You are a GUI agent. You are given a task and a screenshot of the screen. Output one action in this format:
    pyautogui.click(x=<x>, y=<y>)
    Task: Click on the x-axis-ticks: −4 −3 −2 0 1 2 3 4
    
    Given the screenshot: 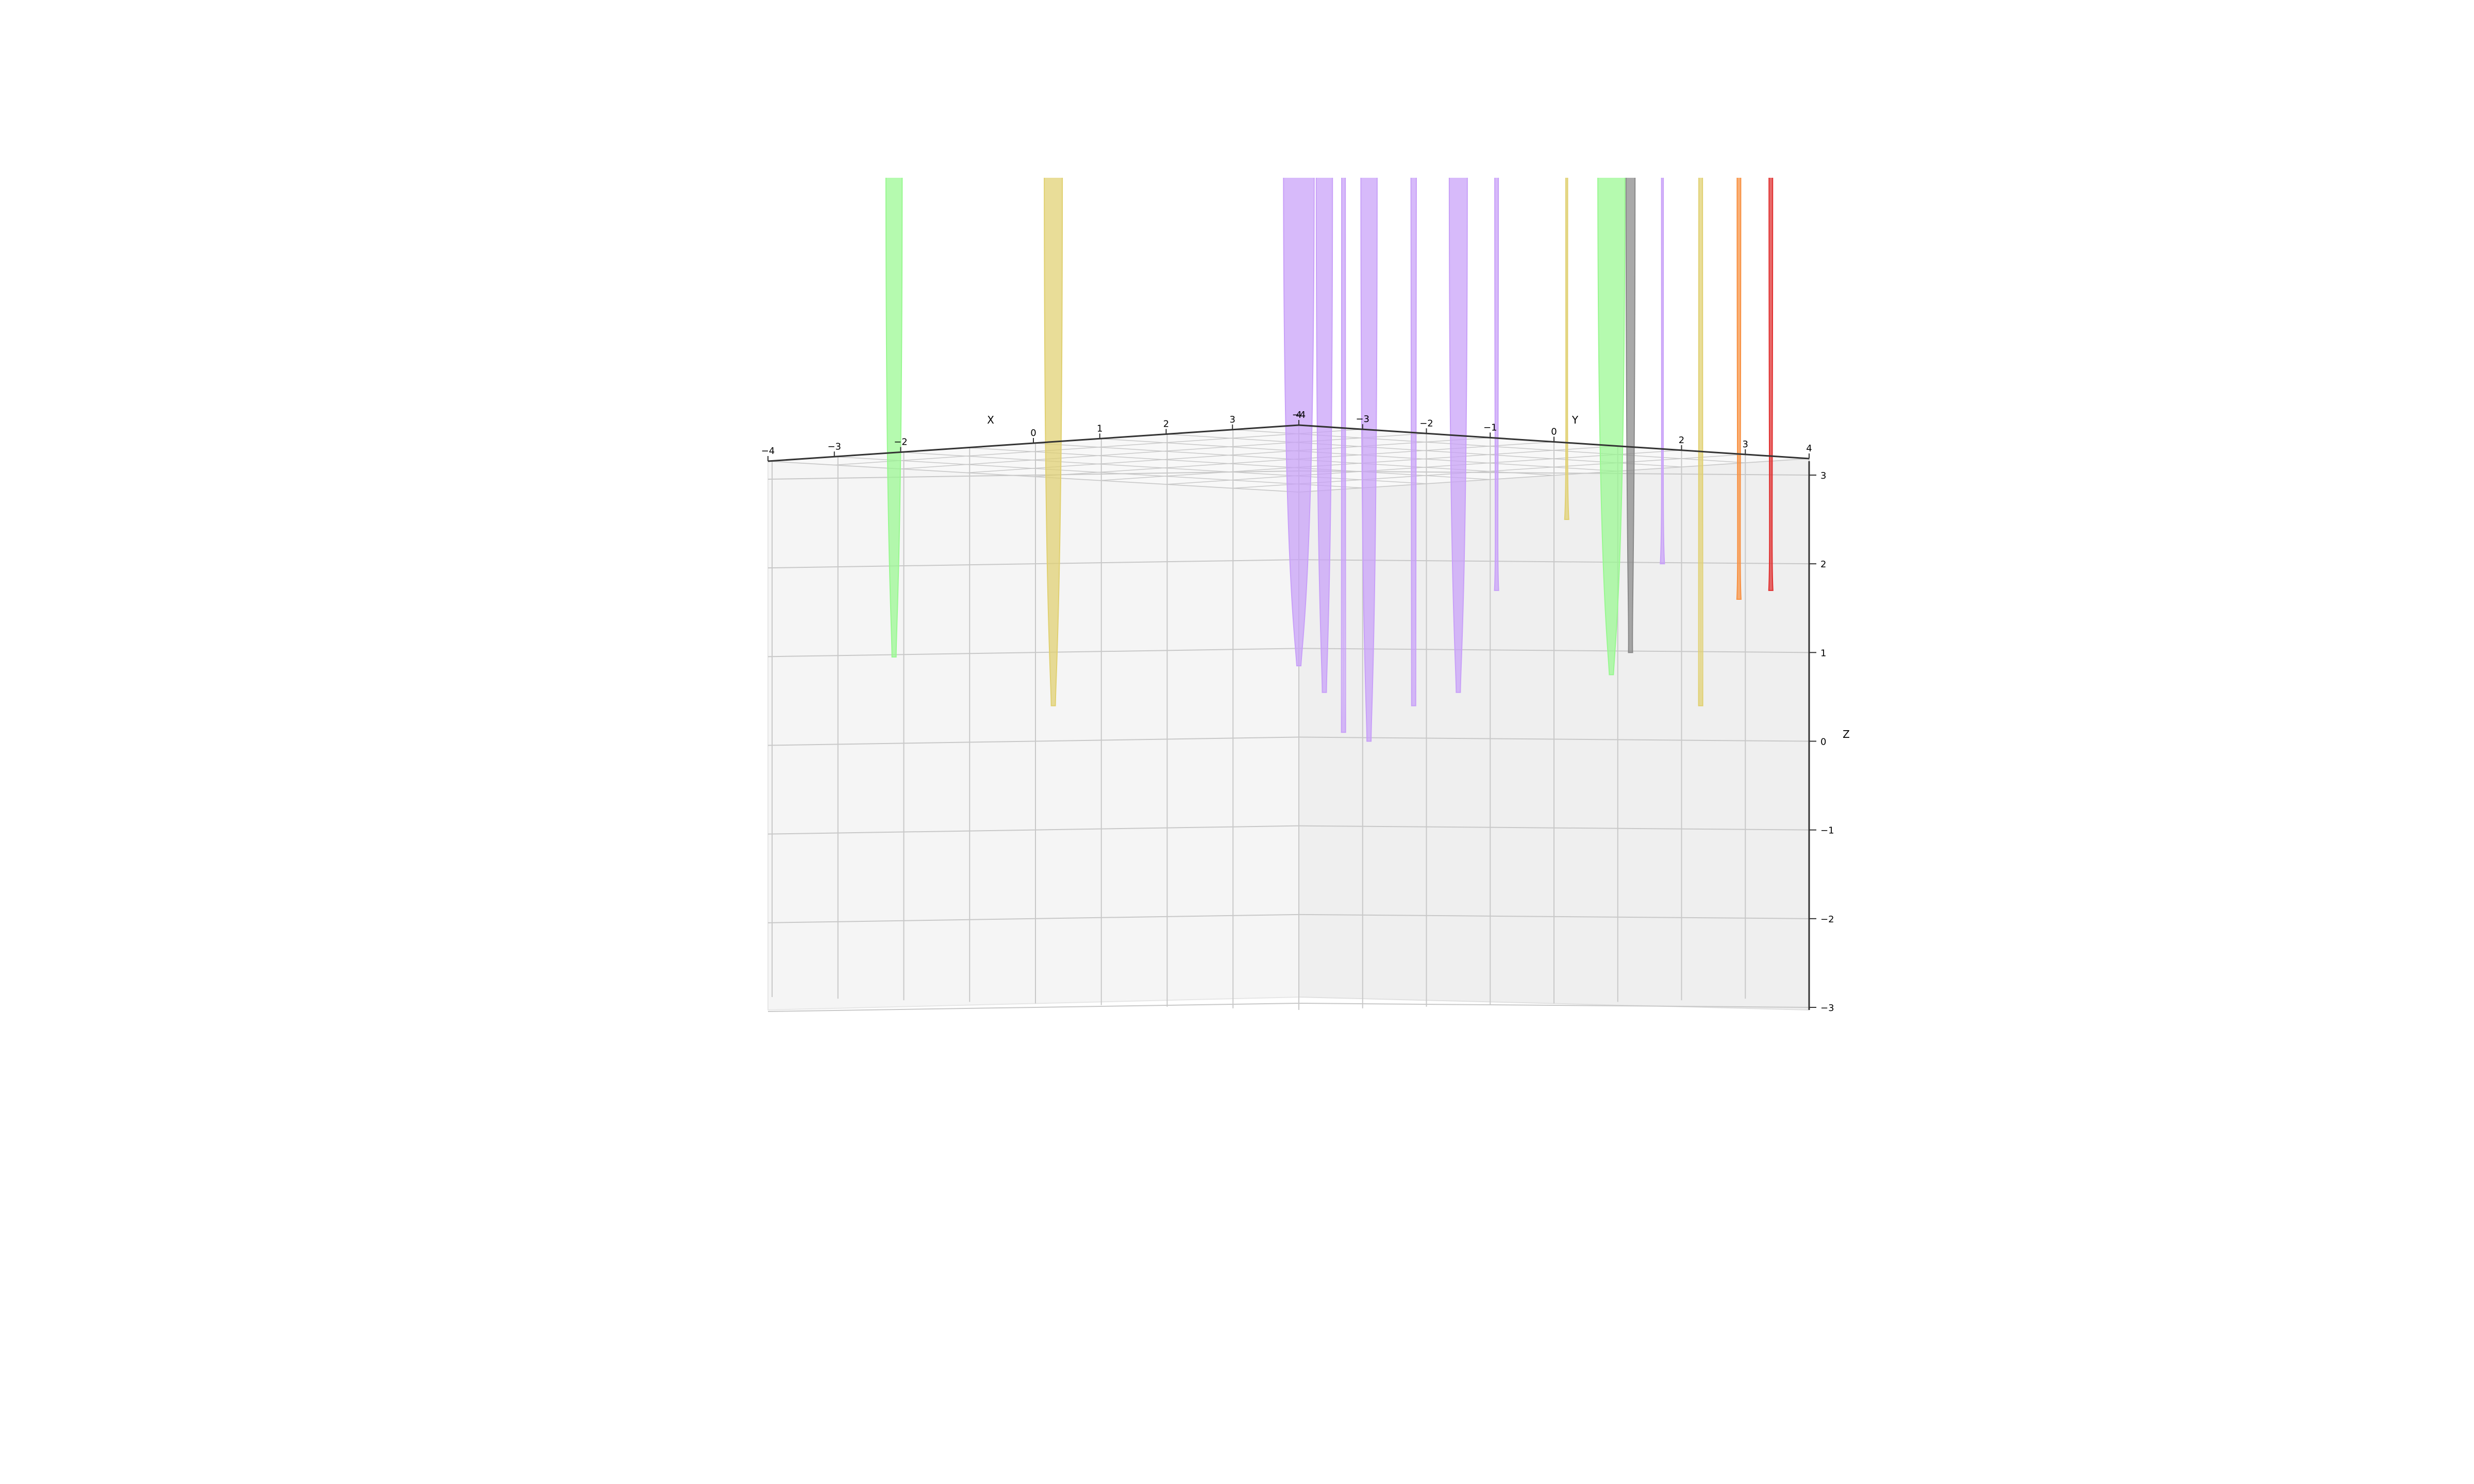 What is the action you would take?
    pyautogui.click(x=1031, y=435)
    